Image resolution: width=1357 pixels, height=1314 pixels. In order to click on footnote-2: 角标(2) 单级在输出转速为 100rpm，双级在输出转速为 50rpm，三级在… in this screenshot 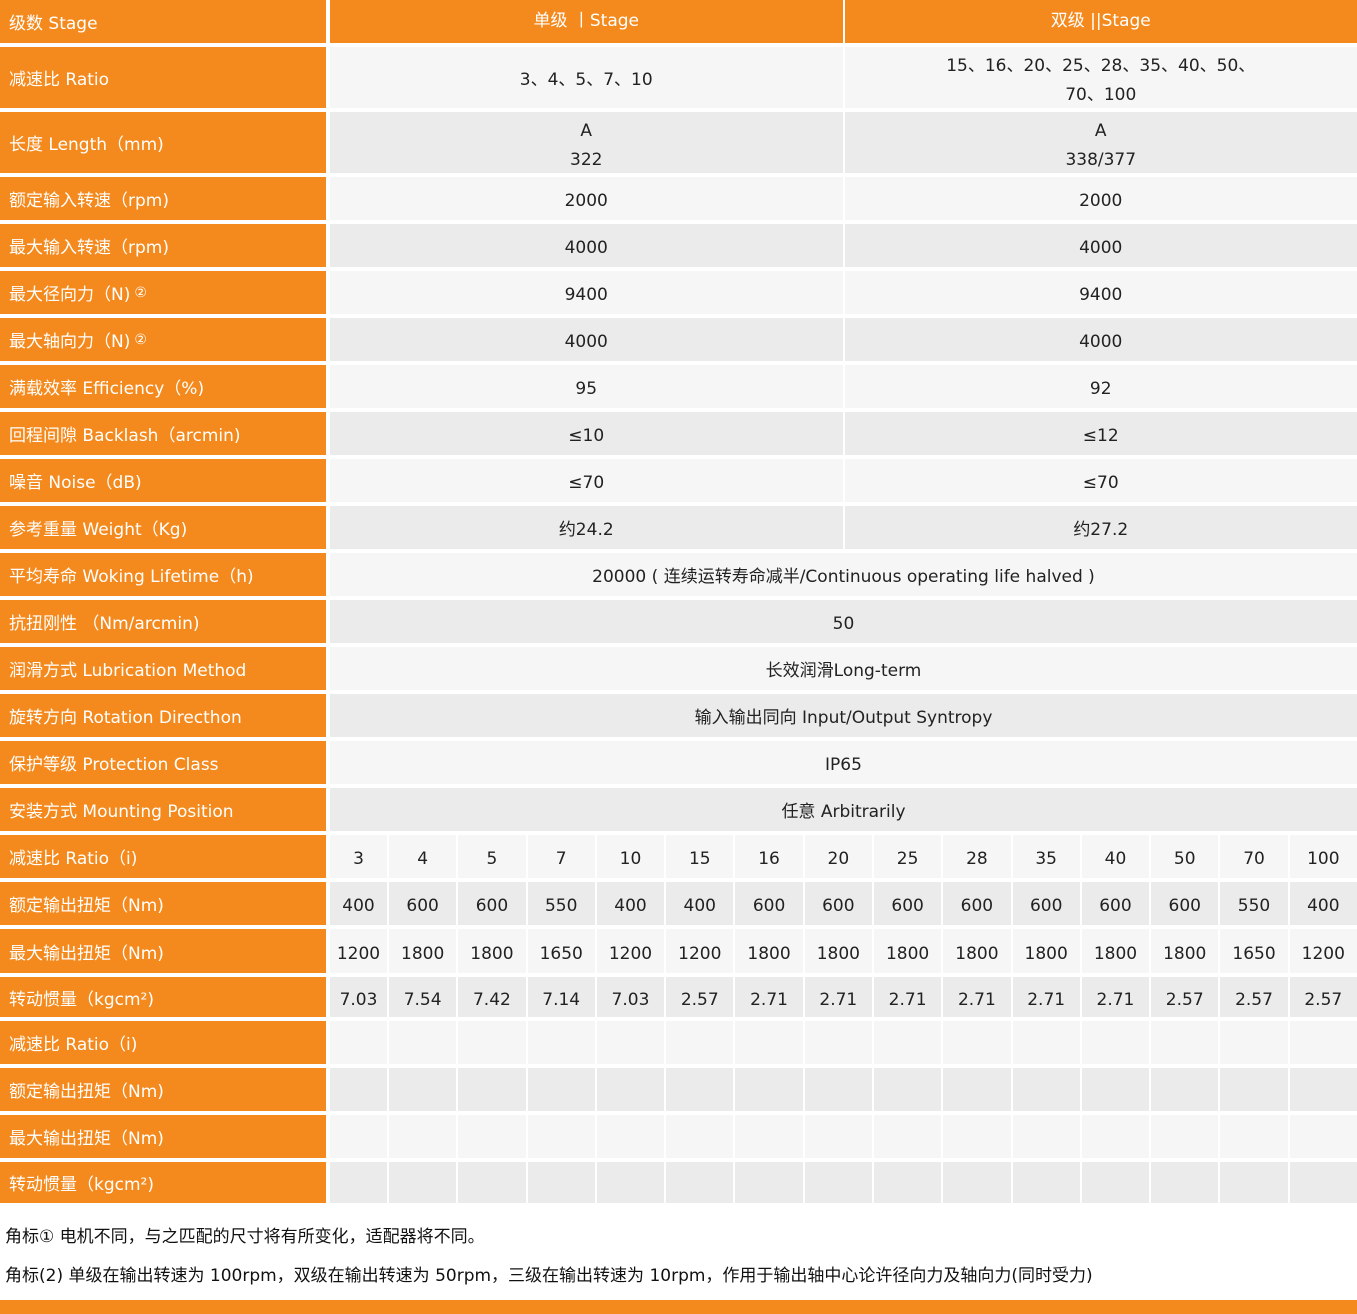, I will do `click(549, 1276)`.